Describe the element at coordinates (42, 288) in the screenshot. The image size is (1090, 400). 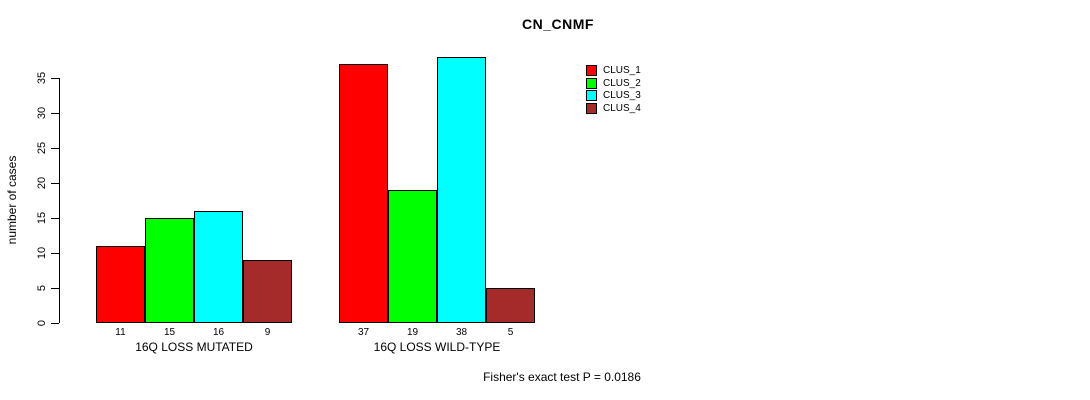
I see `y-tick-label: 5` at that location.